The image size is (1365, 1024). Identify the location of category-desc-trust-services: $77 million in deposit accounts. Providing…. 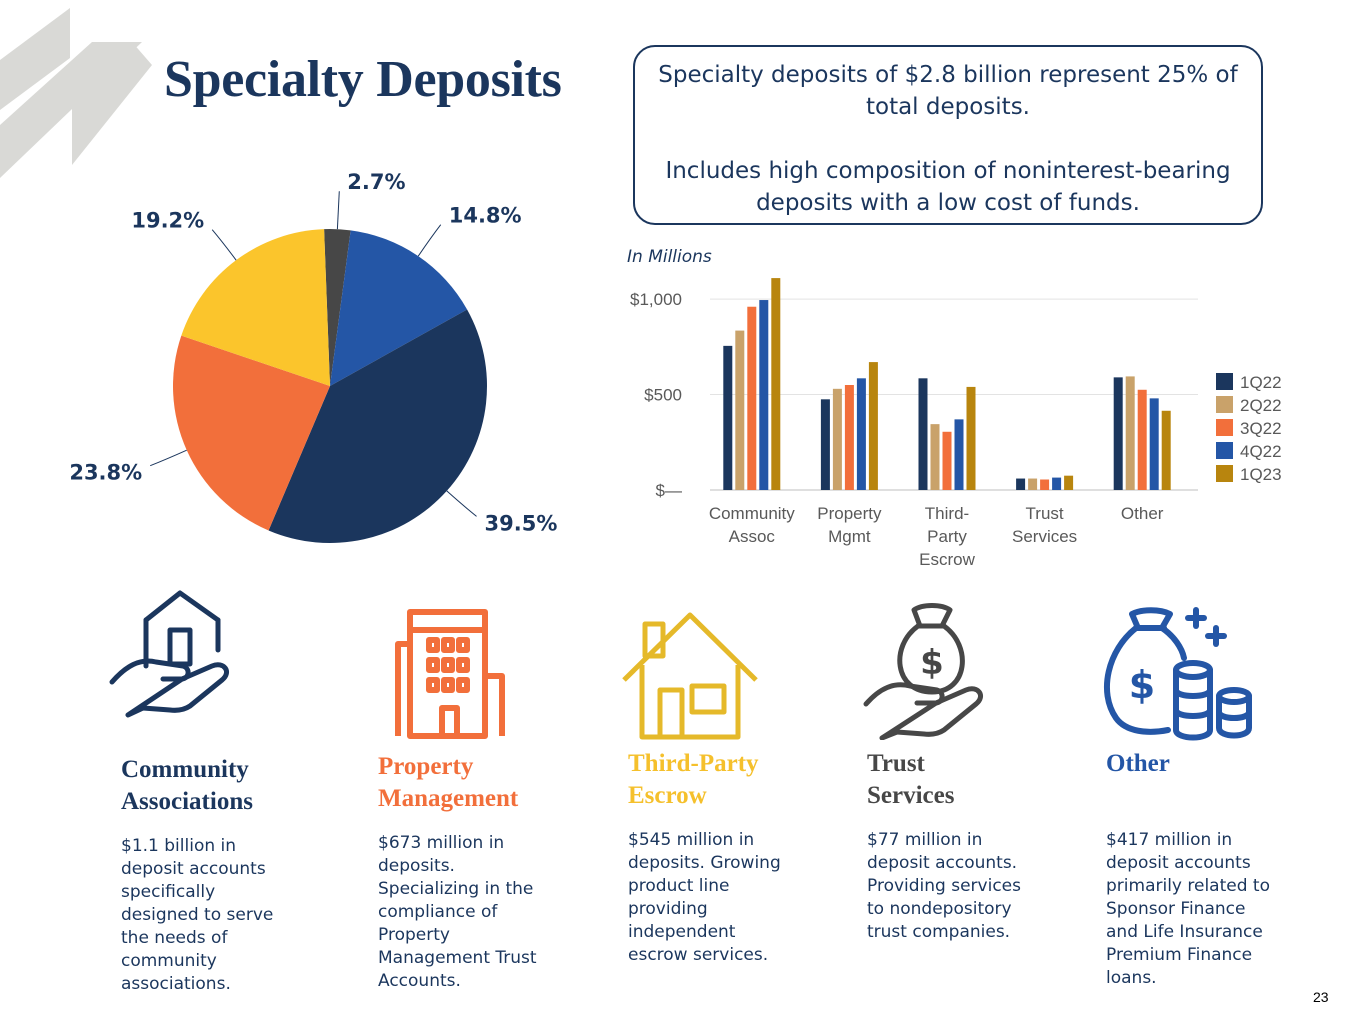
(944, 886).